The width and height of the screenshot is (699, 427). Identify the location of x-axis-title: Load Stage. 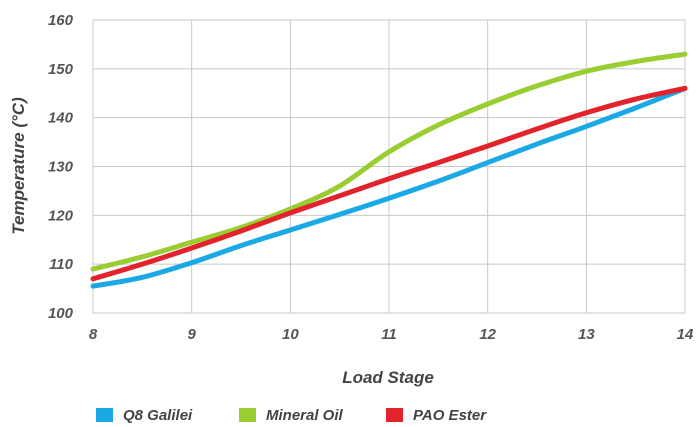
(388, 377).